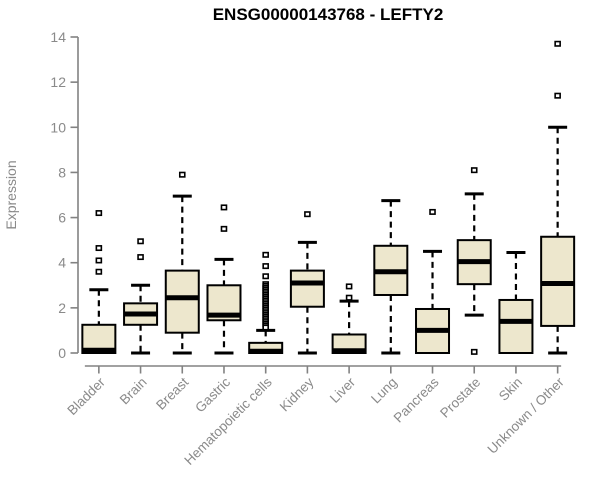 This screenshot has height=500, width=600. I want to click on box-bladder, so click(99, 282).